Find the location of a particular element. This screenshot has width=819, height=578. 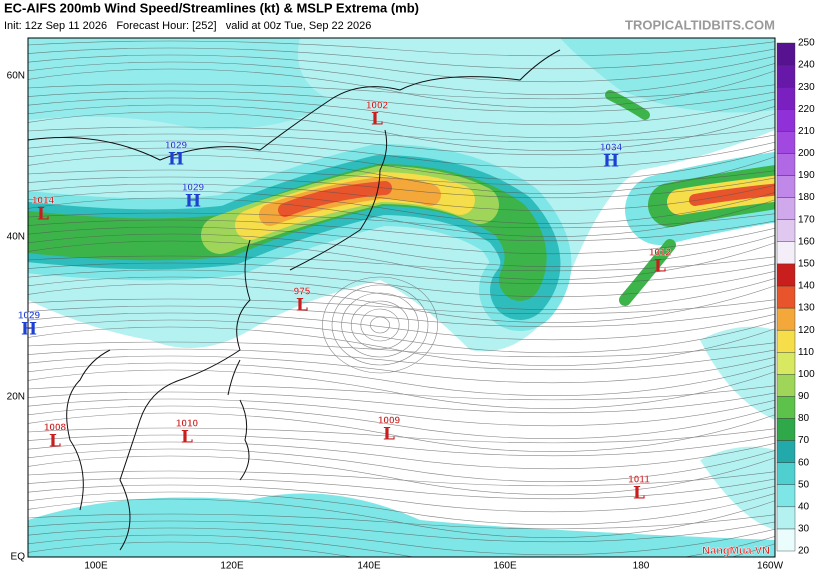

colorbar-label: 190 is located at coordinates (806, 175).